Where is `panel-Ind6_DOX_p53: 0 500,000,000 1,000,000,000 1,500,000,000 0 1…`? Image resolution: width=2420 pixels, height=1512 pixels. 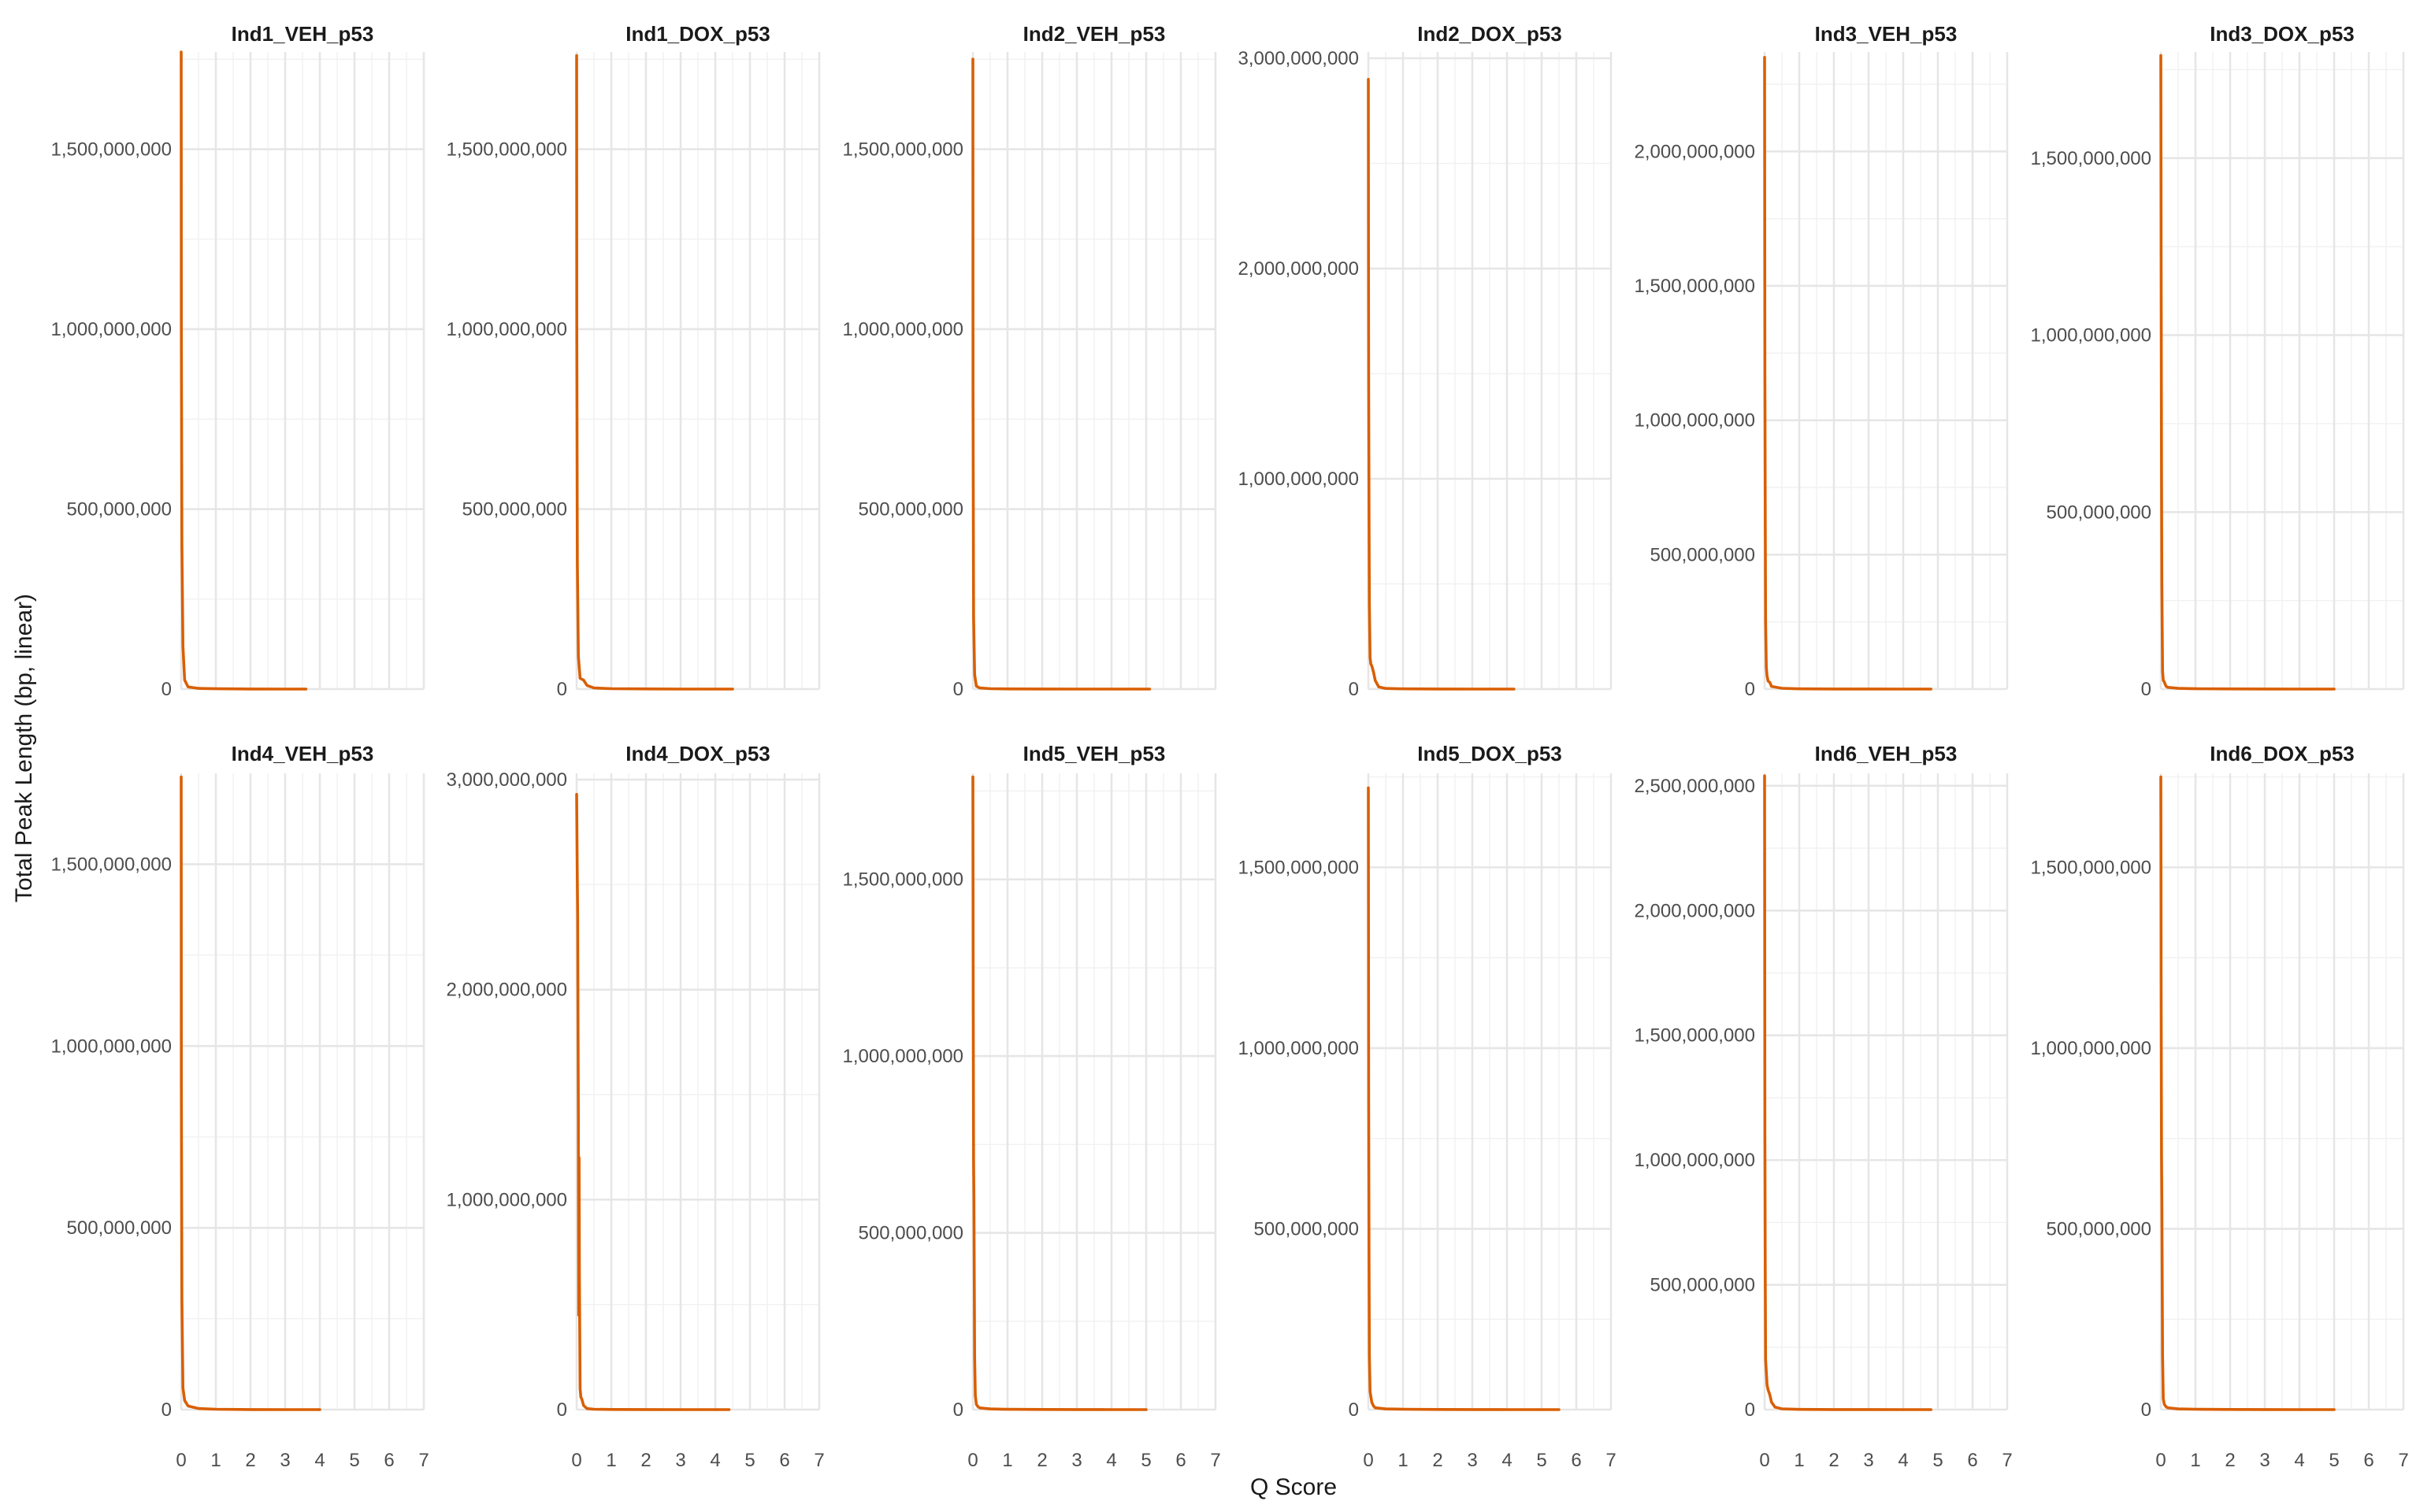
panel-Ind6_DOX_p53: 0 500,000,000 1,000,000,000 1,500,000,000 0 1… is located at coordinates (2220, 1106).